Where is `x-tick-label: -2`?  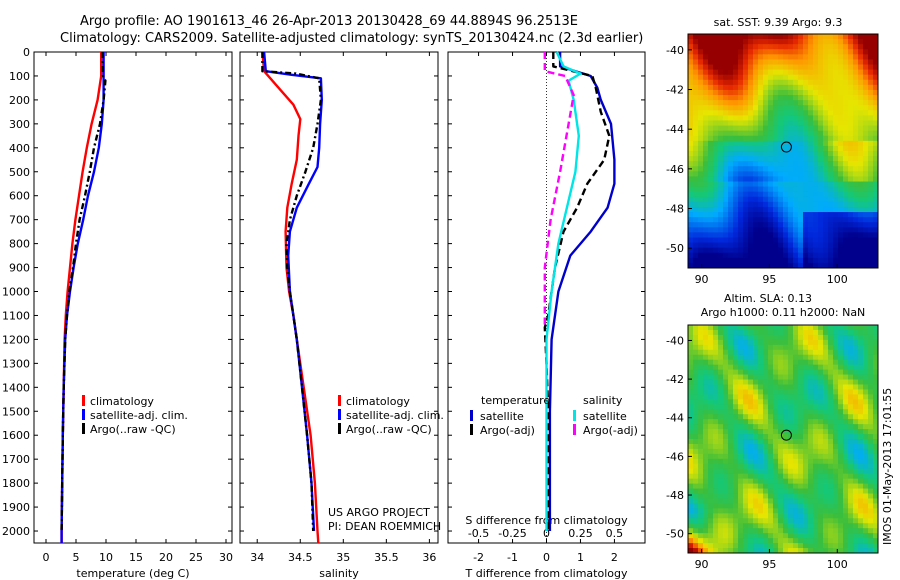
x-tick-label: -2 is located at coordinates (478, 557).